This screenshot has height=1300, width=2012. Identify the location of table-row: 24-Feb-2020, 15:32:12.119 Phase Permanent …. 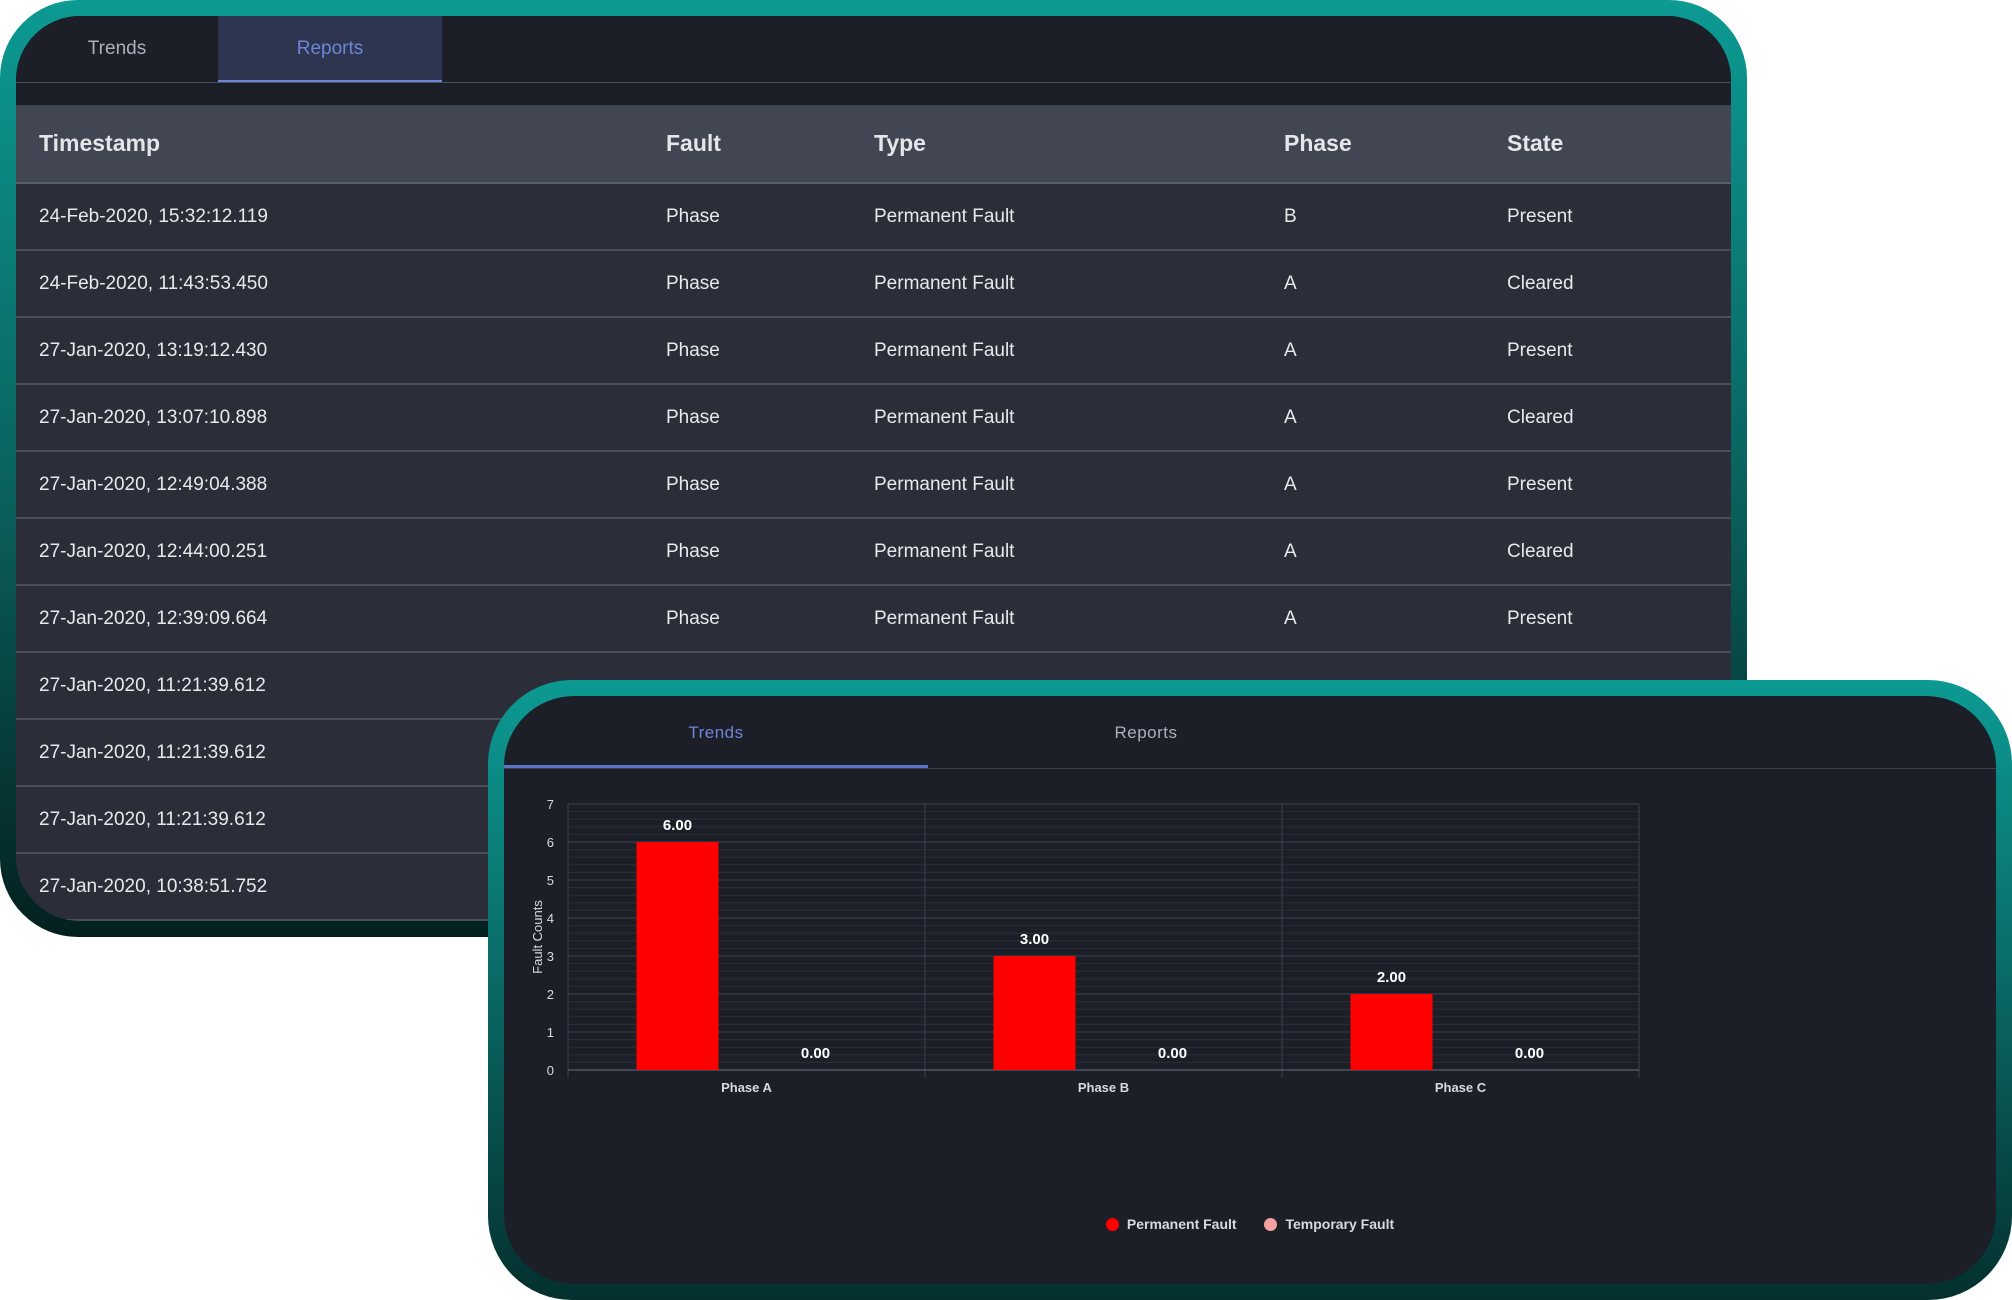
(873, 217).